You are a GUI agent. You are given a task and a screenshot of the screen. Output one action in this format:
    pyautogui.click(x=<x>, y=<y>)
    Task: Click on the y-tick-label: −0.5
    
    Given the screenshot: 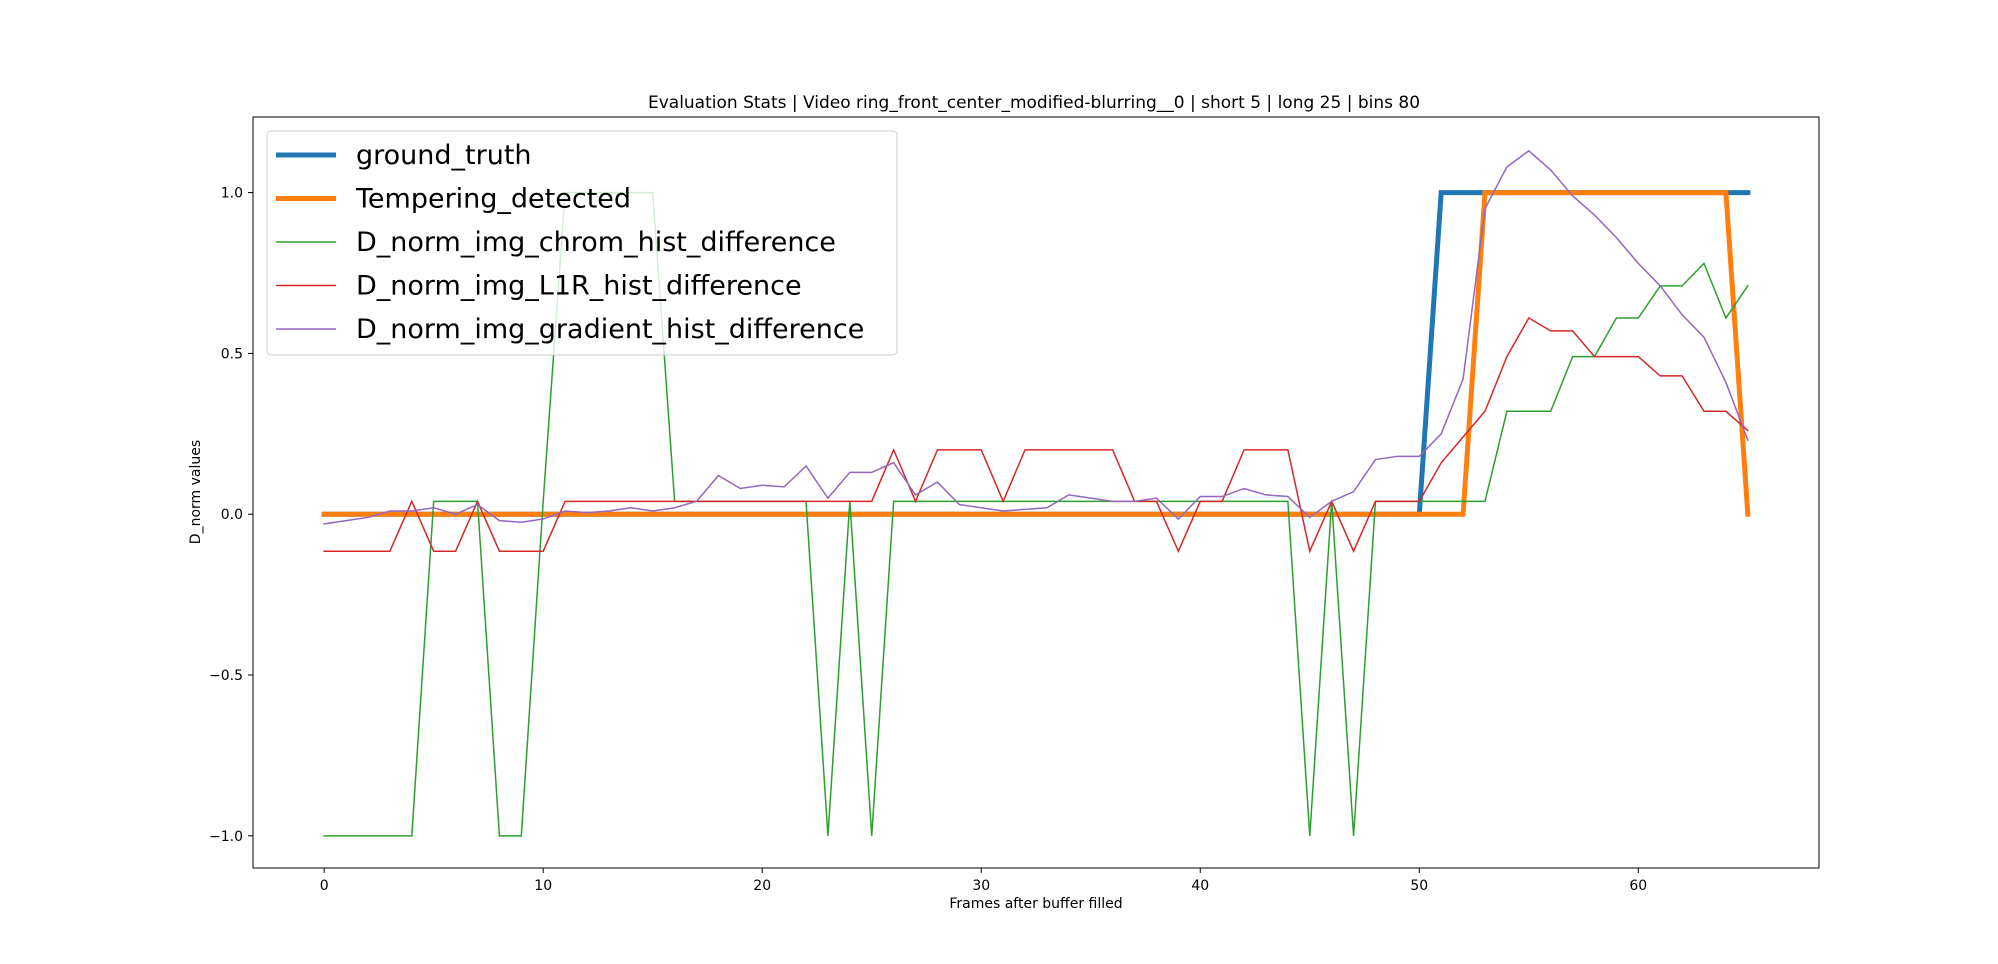 What is the action you would take?
    pyautogui.click(x=226, y=676)
    